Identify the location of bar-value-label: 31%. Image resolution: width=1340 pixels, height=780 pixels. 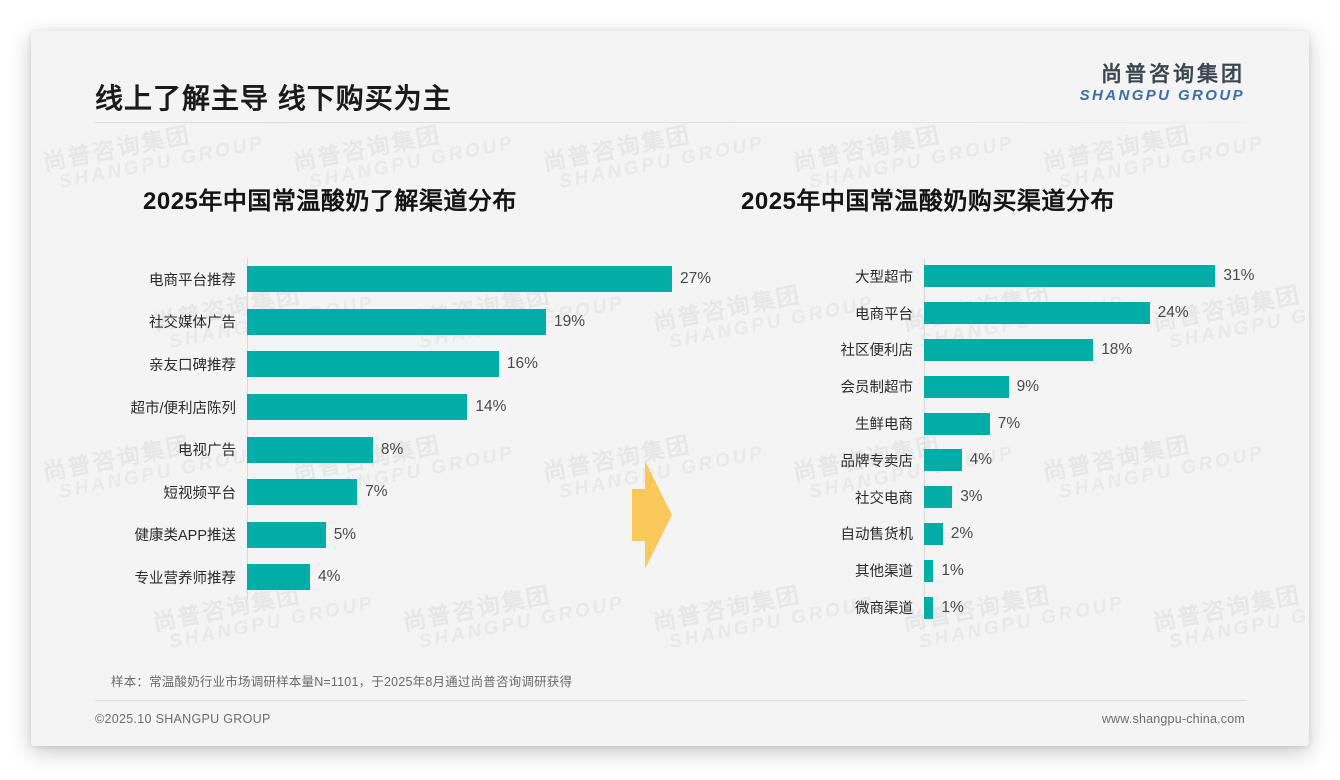
(1239, 276).